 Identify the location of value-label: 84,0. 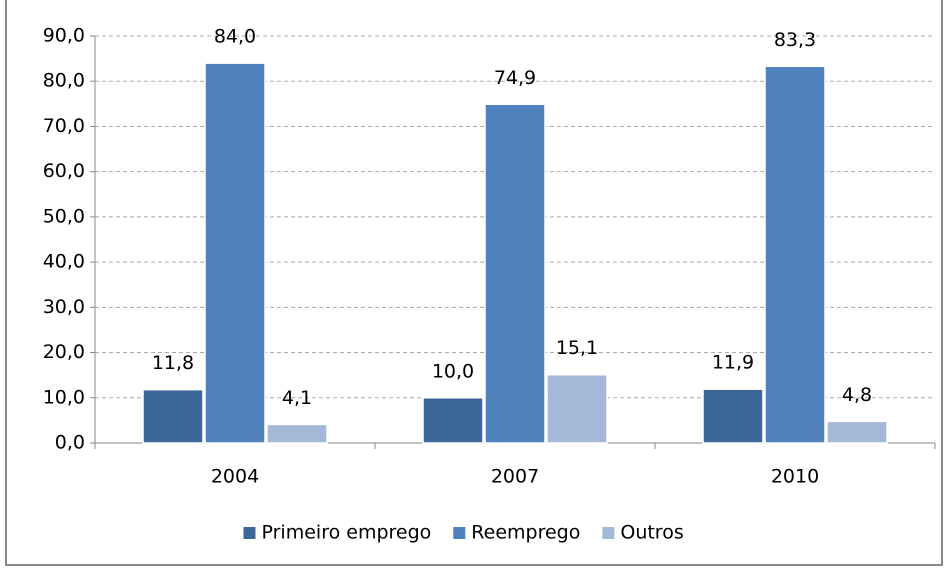
(235, 37).